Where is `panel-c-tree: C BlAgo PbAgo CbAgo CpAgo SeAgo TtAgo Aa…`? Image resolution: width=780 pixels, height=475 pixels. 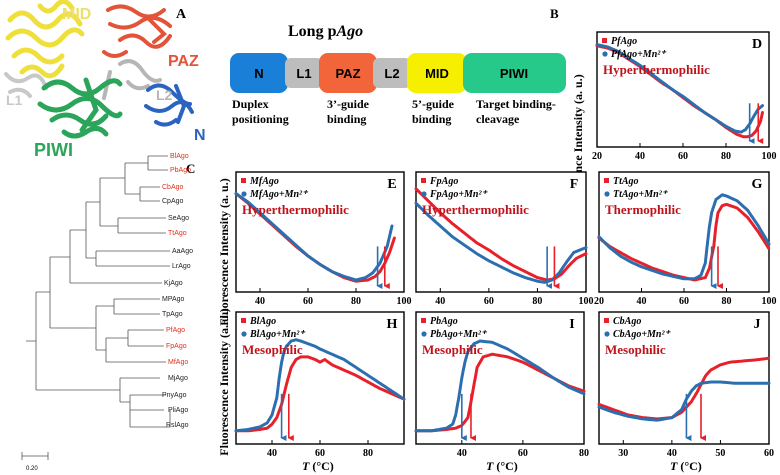
panel-c-tree: C BlAgo PbAgo CbAgo CpAgo SeAgo TtAgo Aa… is located at coordinates (108, 312).